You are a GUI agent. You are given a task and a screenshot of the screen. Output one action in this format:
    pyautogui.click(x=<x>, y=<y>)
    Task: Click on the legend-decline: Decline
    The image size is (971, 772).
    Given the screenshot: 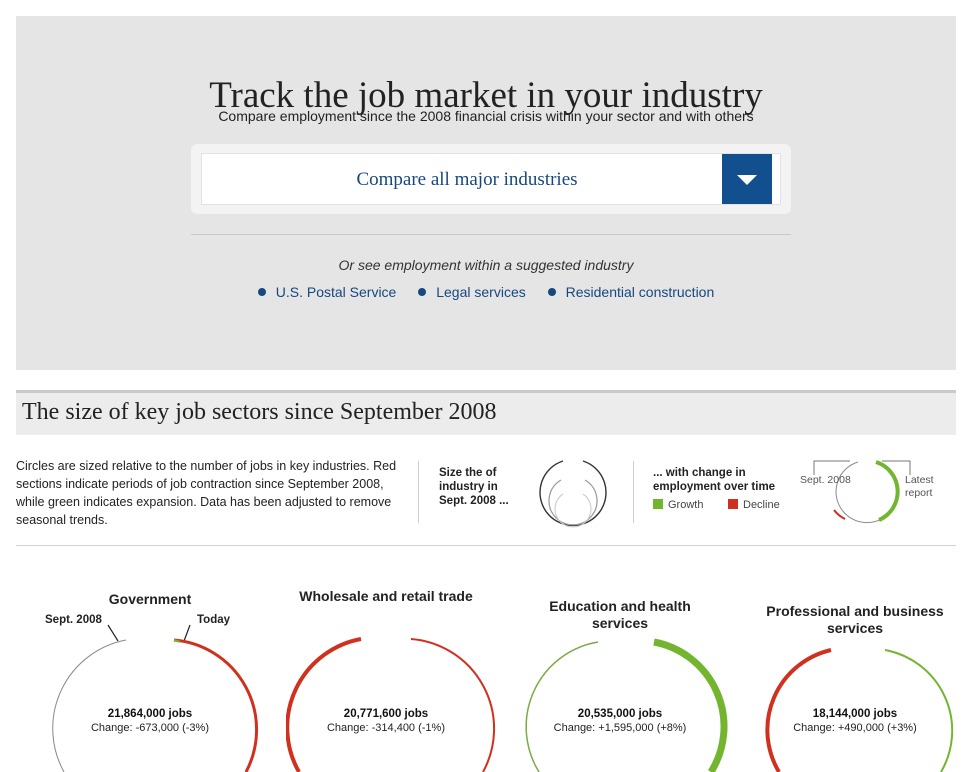 What is the action you would take?
    pyautogui.click(x=754, y=505)
    